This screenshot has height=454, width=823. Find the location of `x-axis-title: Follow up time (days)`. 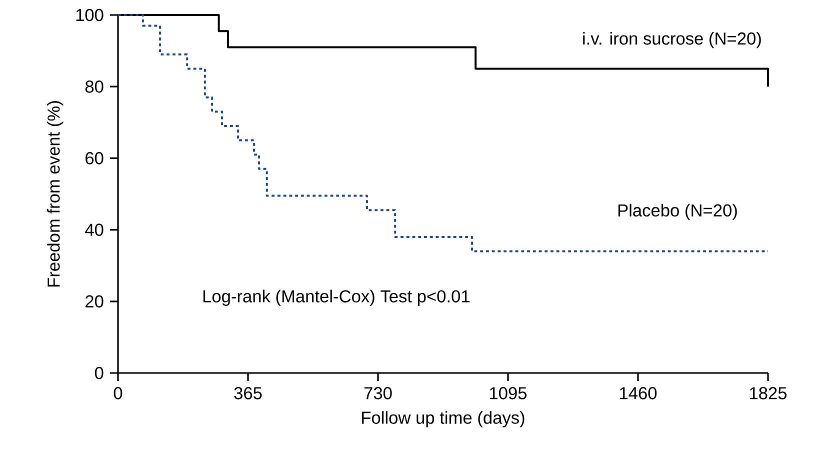

x-axis-title: Follow up time (days) is located at coordinates (443, 419).